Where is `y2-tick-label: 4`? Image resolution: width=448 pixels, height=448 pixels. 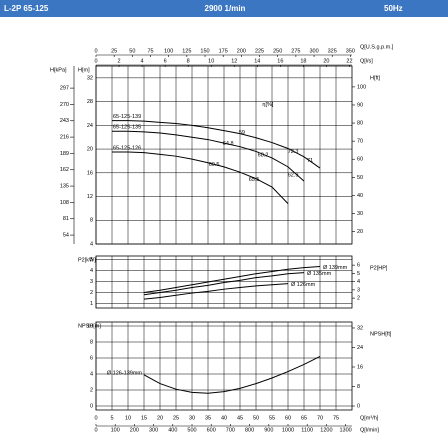 y2-tick-label: 4 is located at coordinates (358, 282).